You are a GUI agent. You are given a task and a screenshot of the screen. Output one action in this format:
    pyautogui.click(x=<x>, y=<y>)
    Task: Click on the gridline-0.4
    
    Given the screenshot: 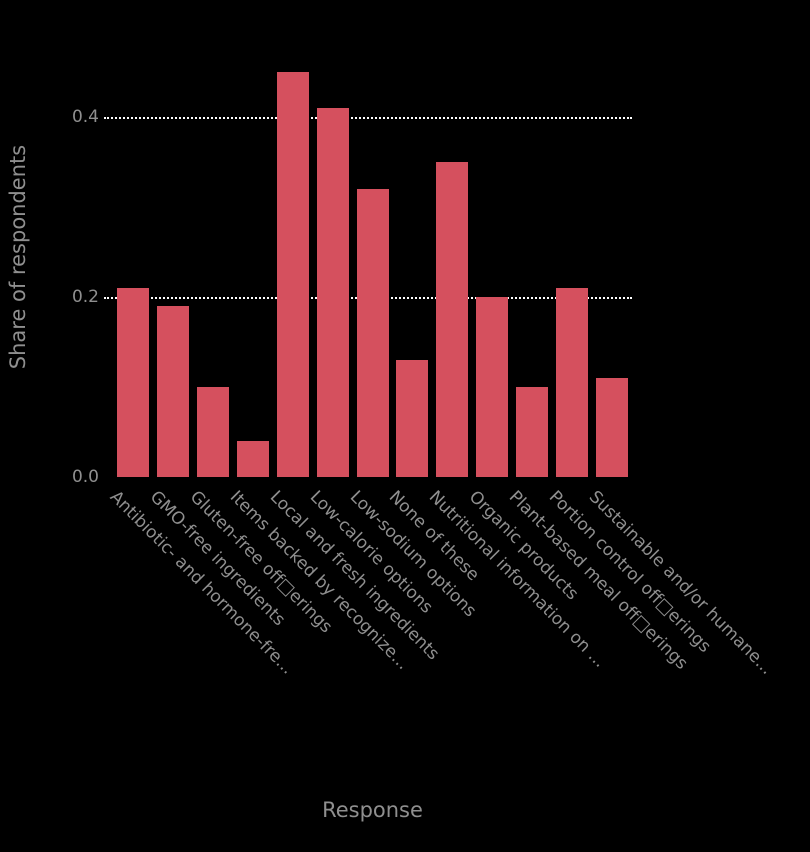 What is the action you would take?
    pyautogui.click(x=368, y=118)
    